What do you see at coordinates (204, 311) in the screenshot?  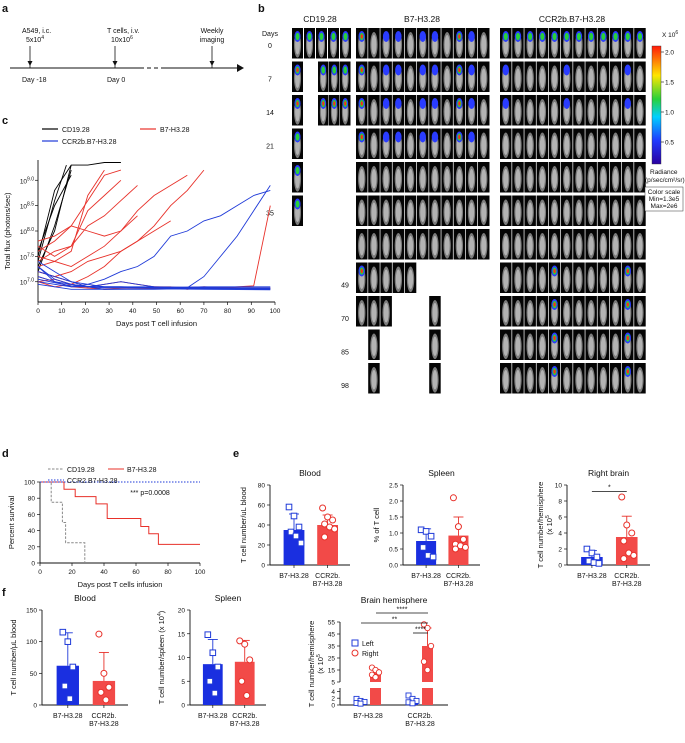 I see `chart-c-xtick-label: 70` at bounding box center [204, 311].